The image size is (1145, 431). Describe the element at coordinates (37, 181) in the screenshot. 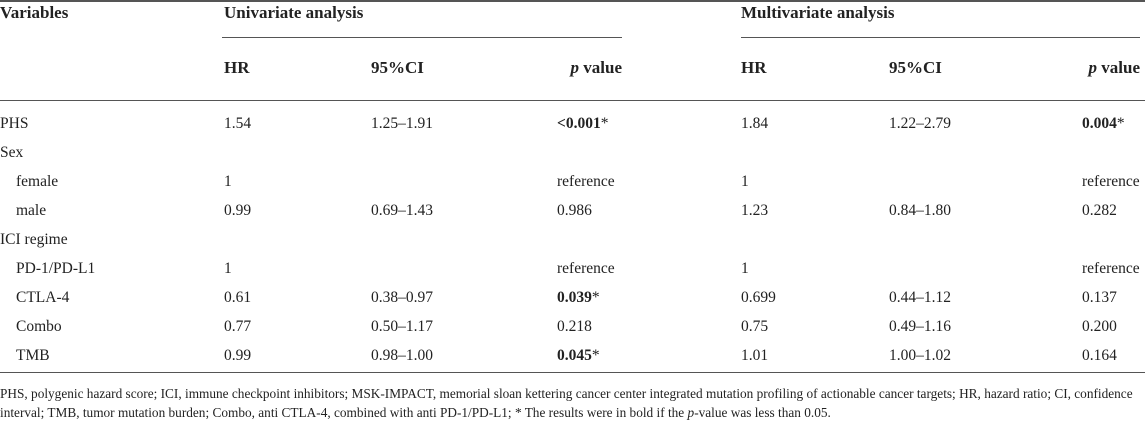

I see `row-label: female` at that location.